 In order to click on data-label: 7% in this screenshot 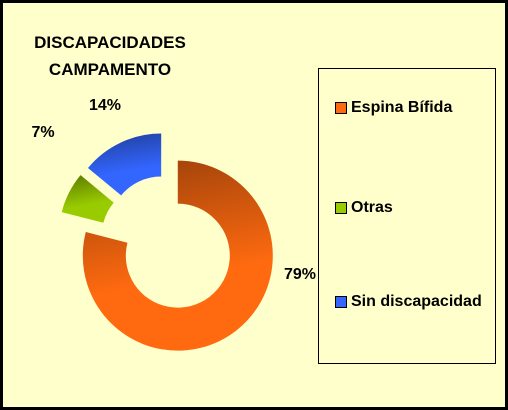, I will do `click(42, 132)`.